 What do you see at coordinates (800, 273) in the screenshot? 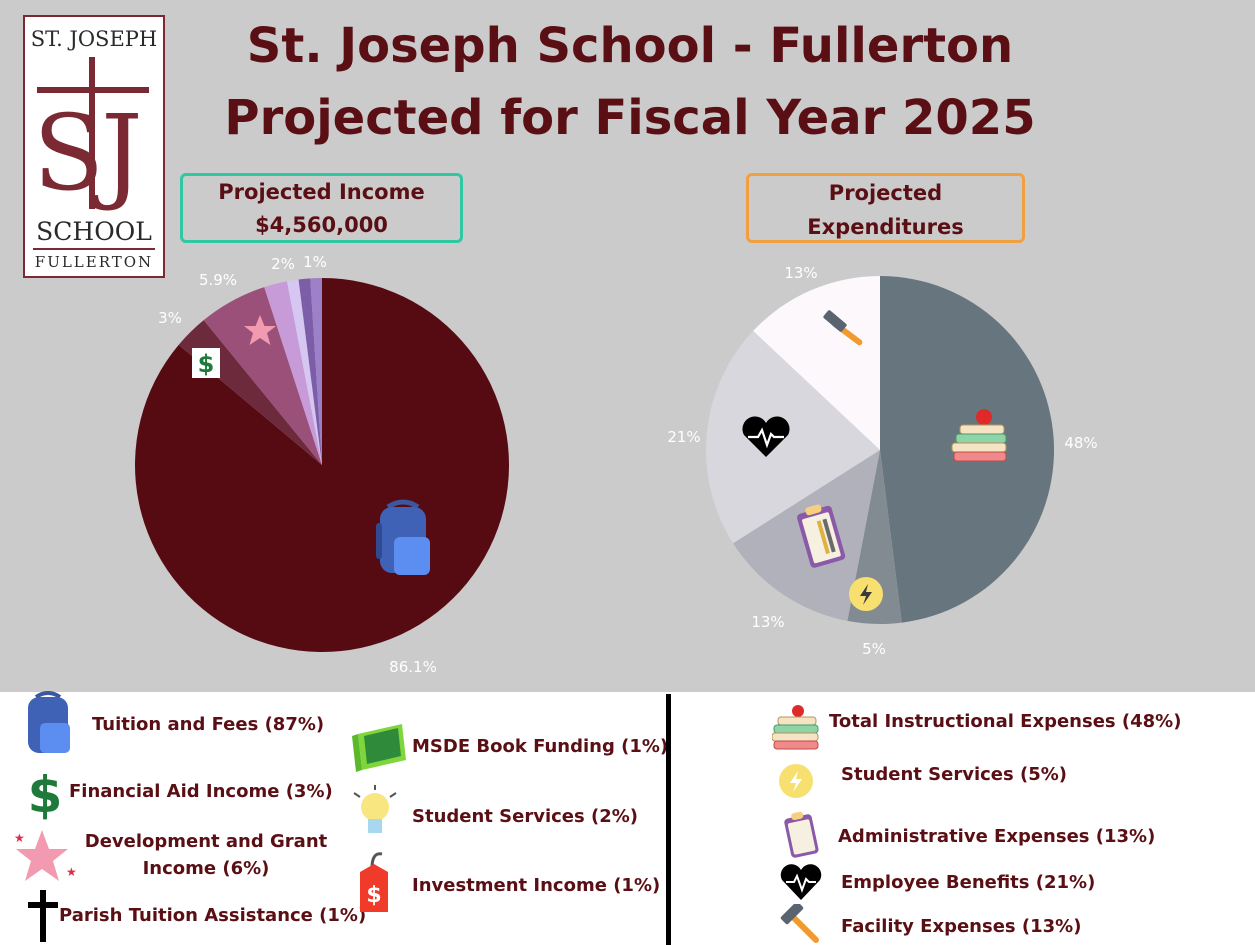
I see `expend-label-4: 13%` at bounding box center [800, 273].